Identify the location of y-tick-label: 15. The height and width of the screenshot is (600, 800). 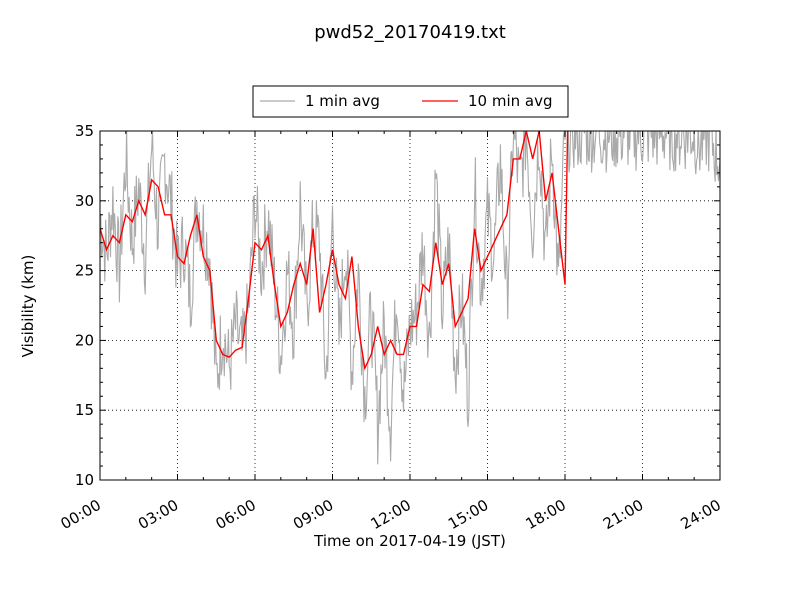
(84, 410).